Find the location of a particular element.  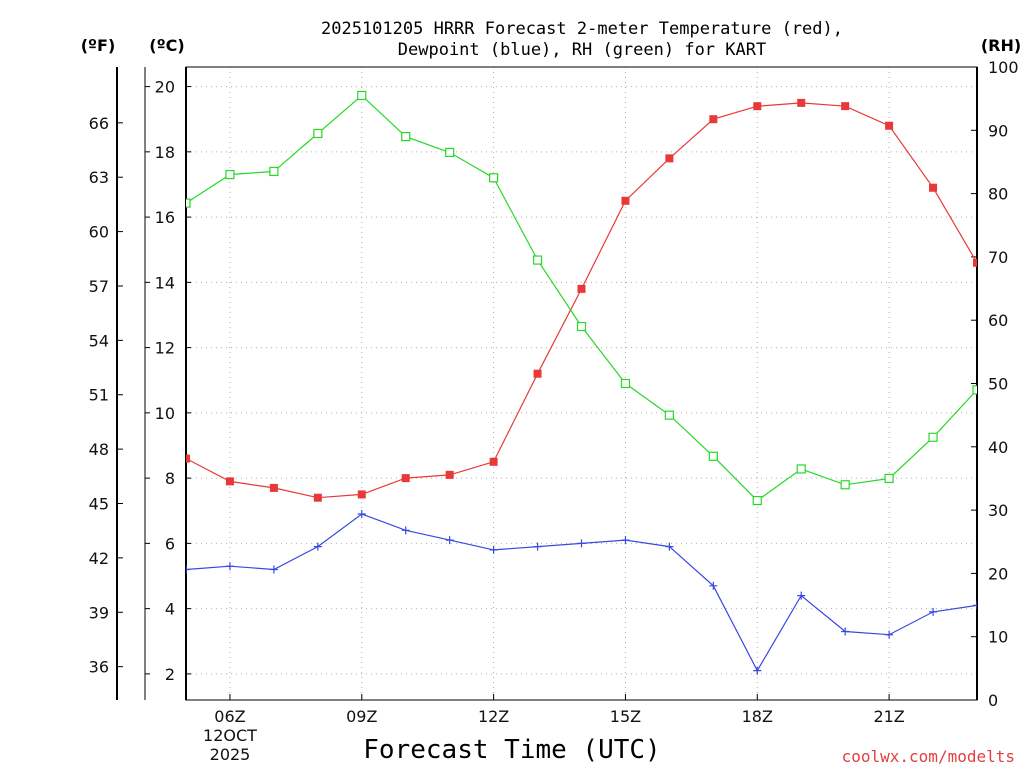

date-label-year: 2025 is located at coordinates (230, 754).